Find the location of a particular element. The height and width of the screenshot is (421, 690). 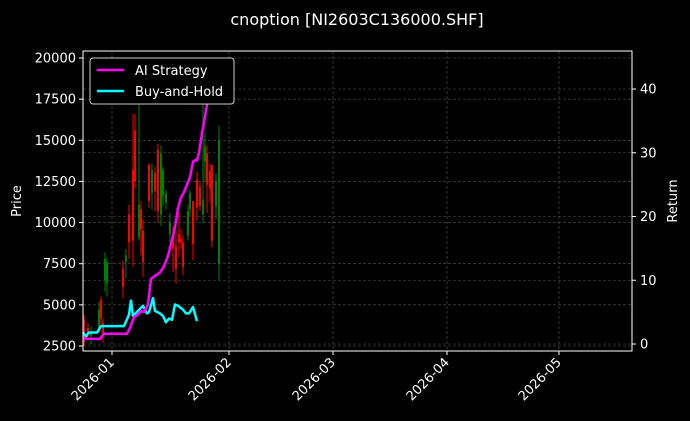

y-tick-label: 12500 is located at coordinates (55, 182).